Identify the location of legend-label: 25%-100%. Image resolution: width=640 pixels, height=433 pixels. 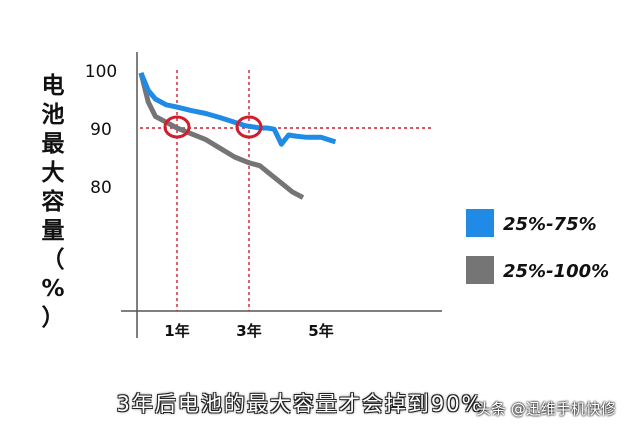
(556, 271).